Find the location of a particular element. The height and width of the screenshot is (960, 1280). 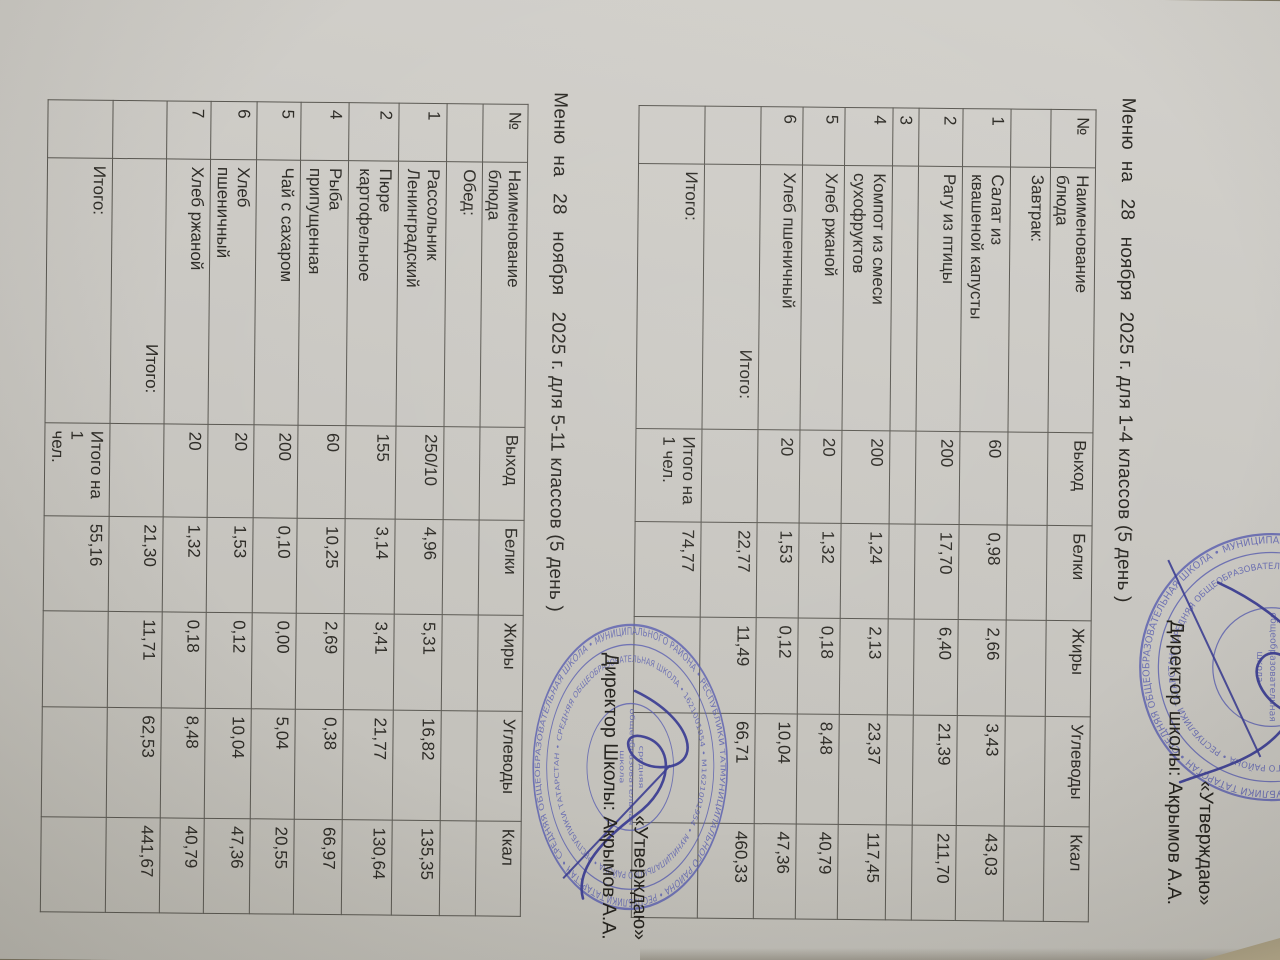

table-cell: 250/10 is located at coordinates (419, 473).